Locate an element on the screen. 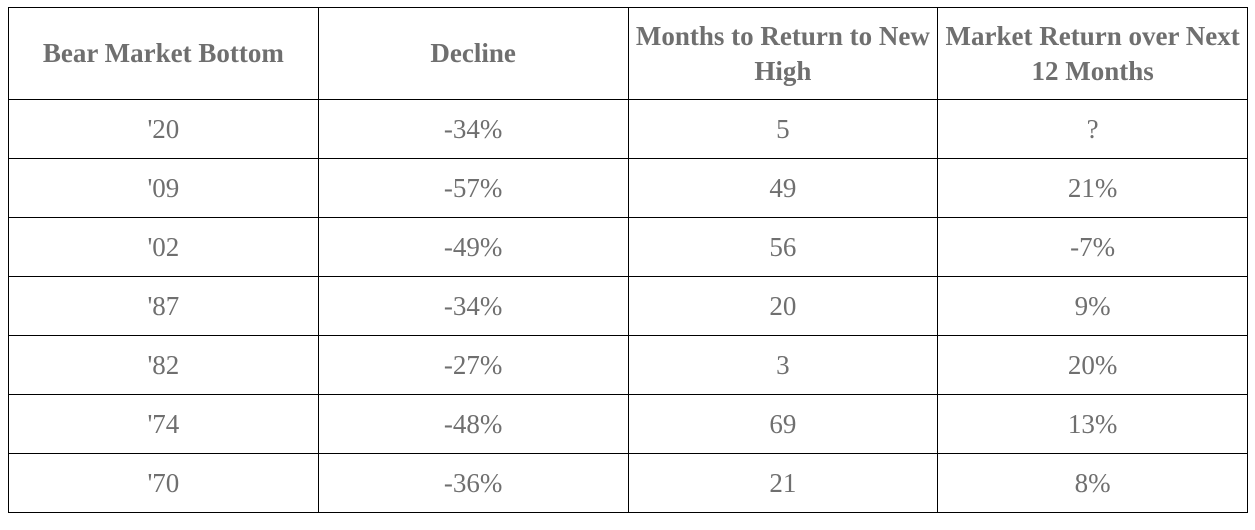  cell-bear-market-bottom: '87 is located at coordinates (163, 306).